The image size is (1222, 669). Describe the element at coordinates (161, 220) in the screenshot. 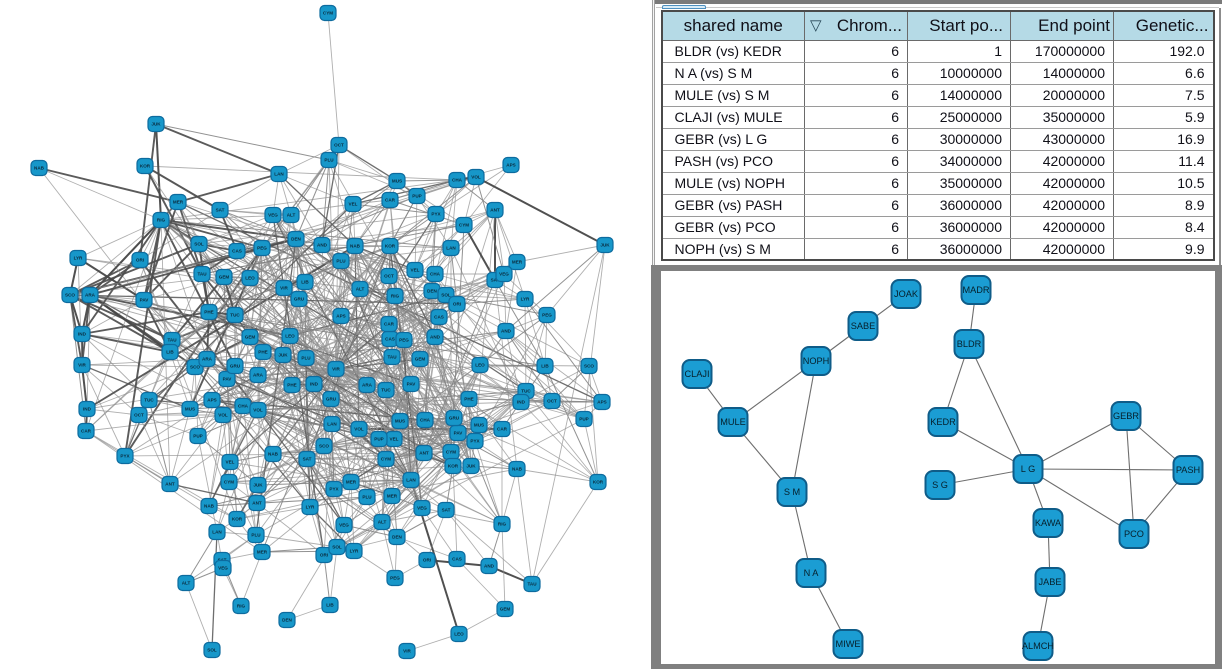

I see `svg-text: RIG` at that location.